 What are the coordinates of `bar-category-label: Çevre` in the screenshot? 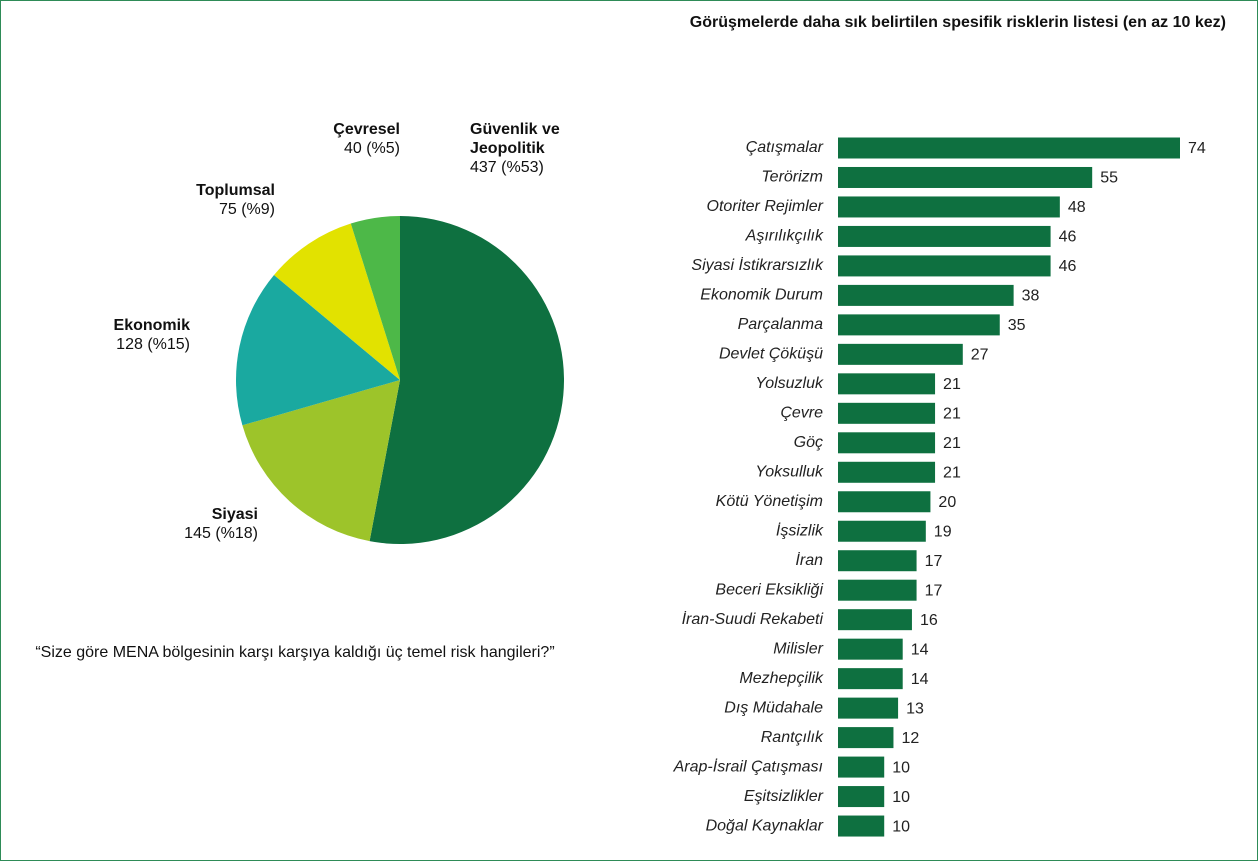 It's located at (801, 413).